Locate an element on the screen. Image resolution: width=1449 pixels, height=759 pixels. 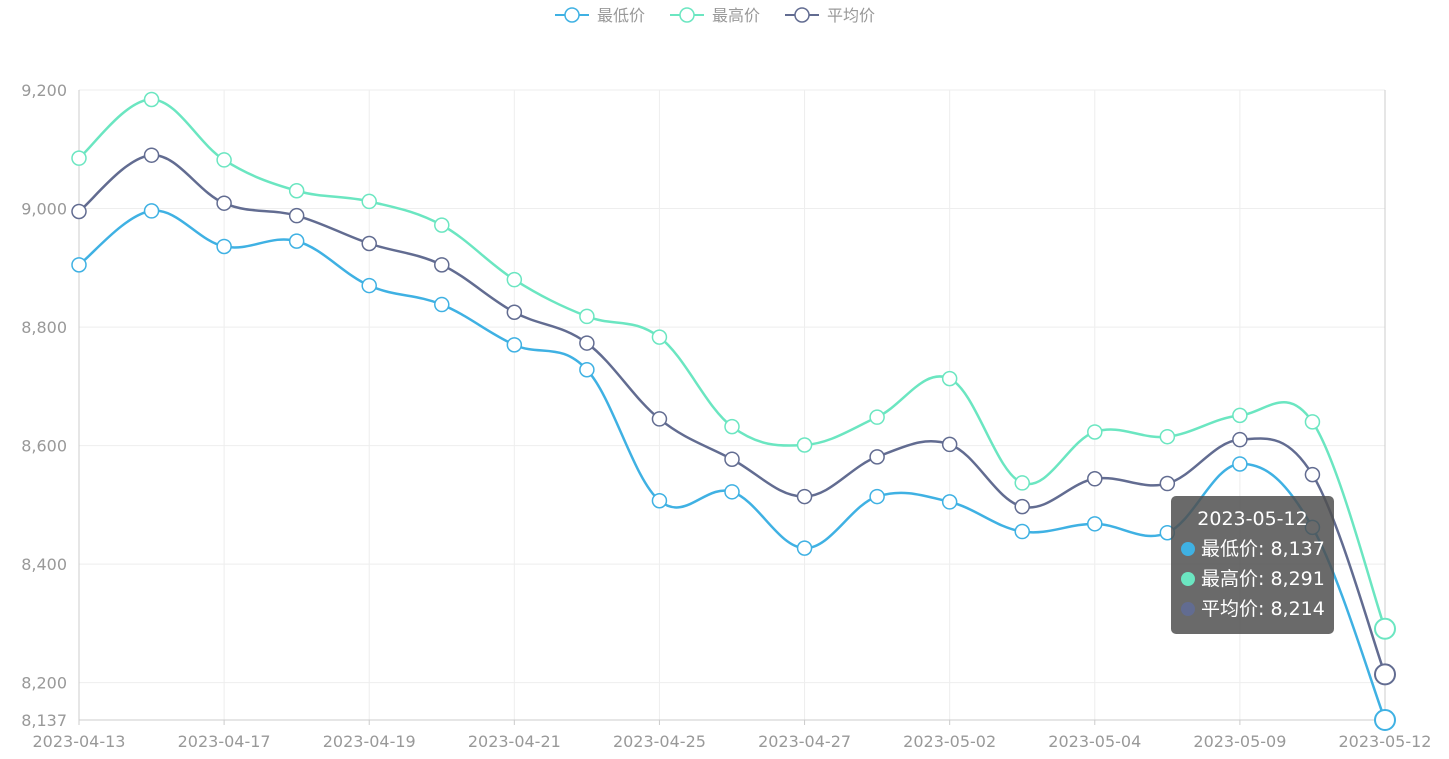
x-tick-label: 2023-05-04 is located at coordinates (1094, 741).